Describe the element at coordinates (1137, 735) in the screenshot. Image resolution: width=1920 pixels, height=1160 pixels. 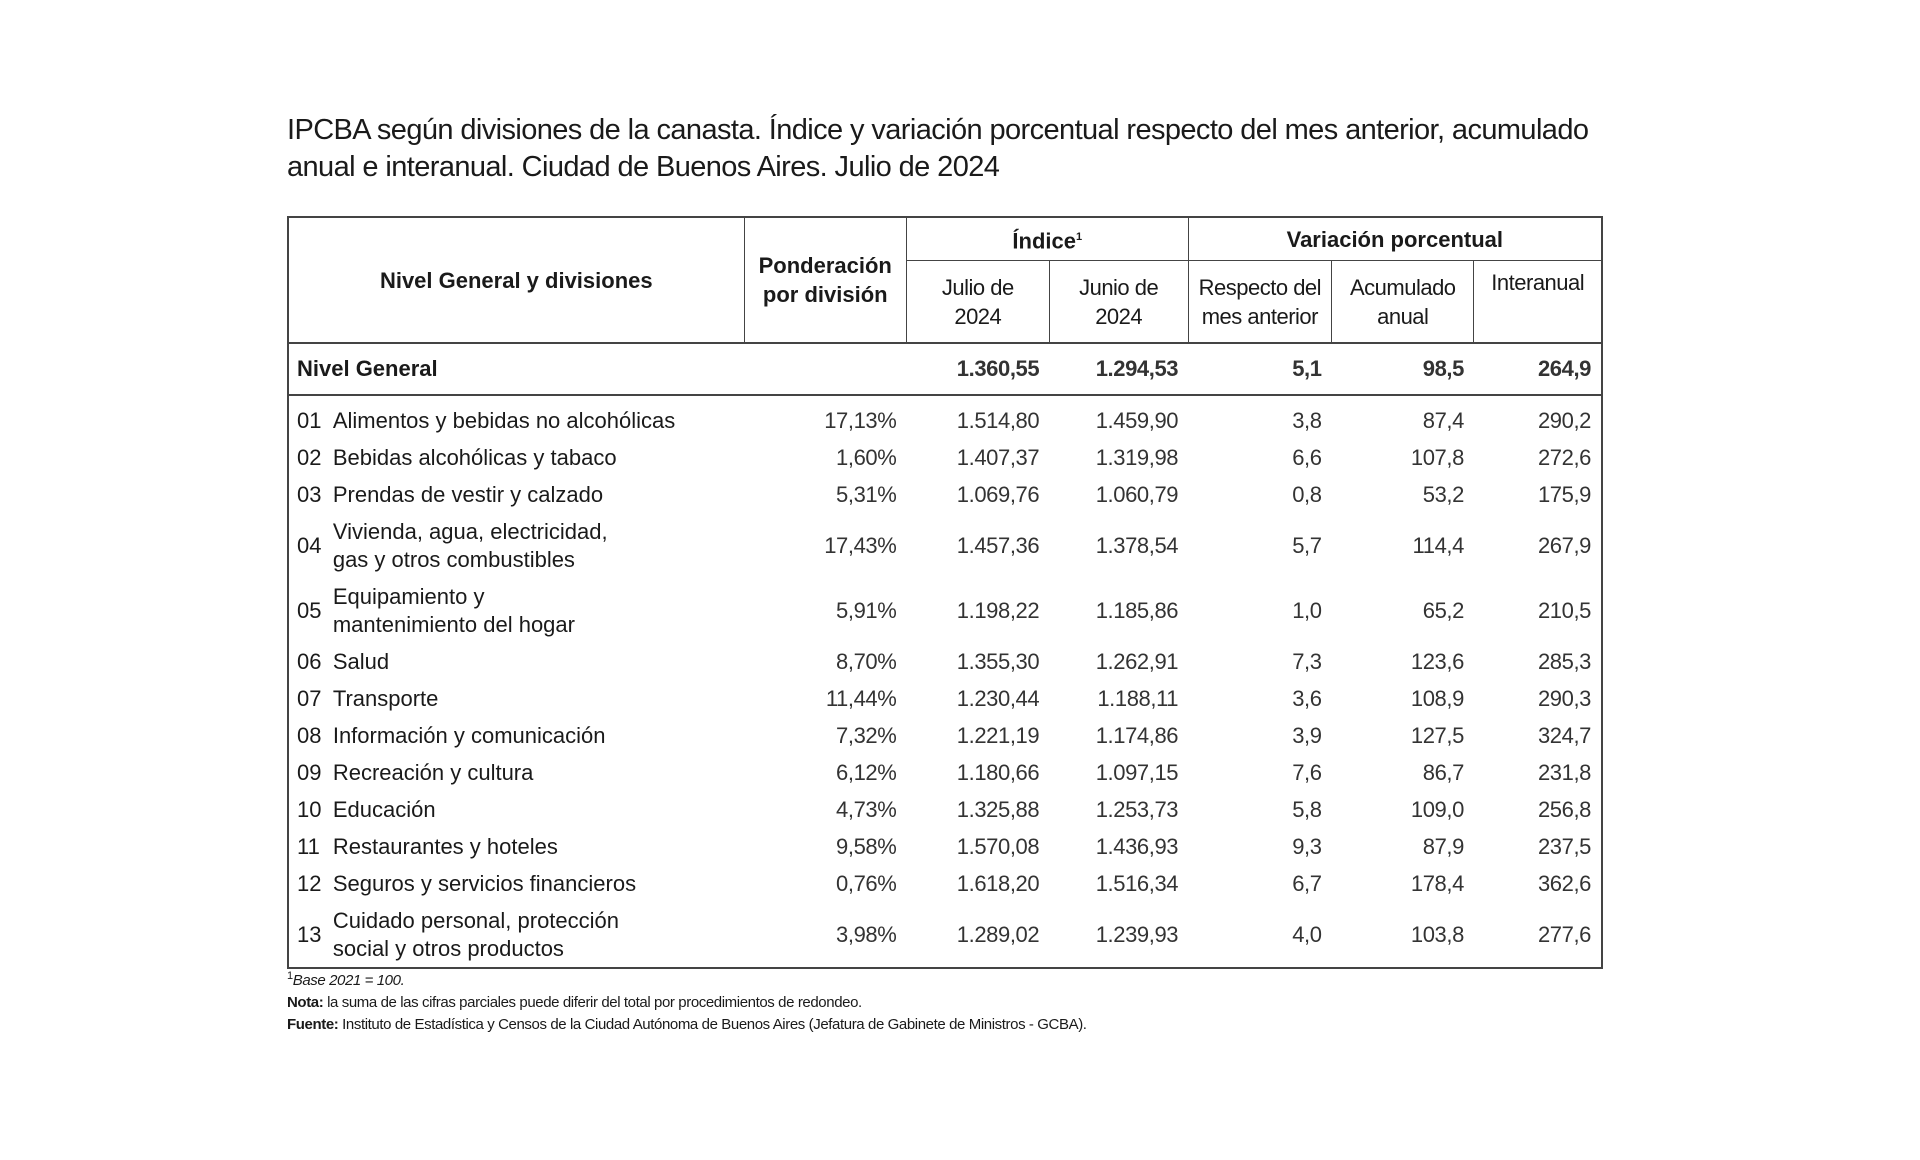
I see `cell-junio: 1.174,86` at that location.